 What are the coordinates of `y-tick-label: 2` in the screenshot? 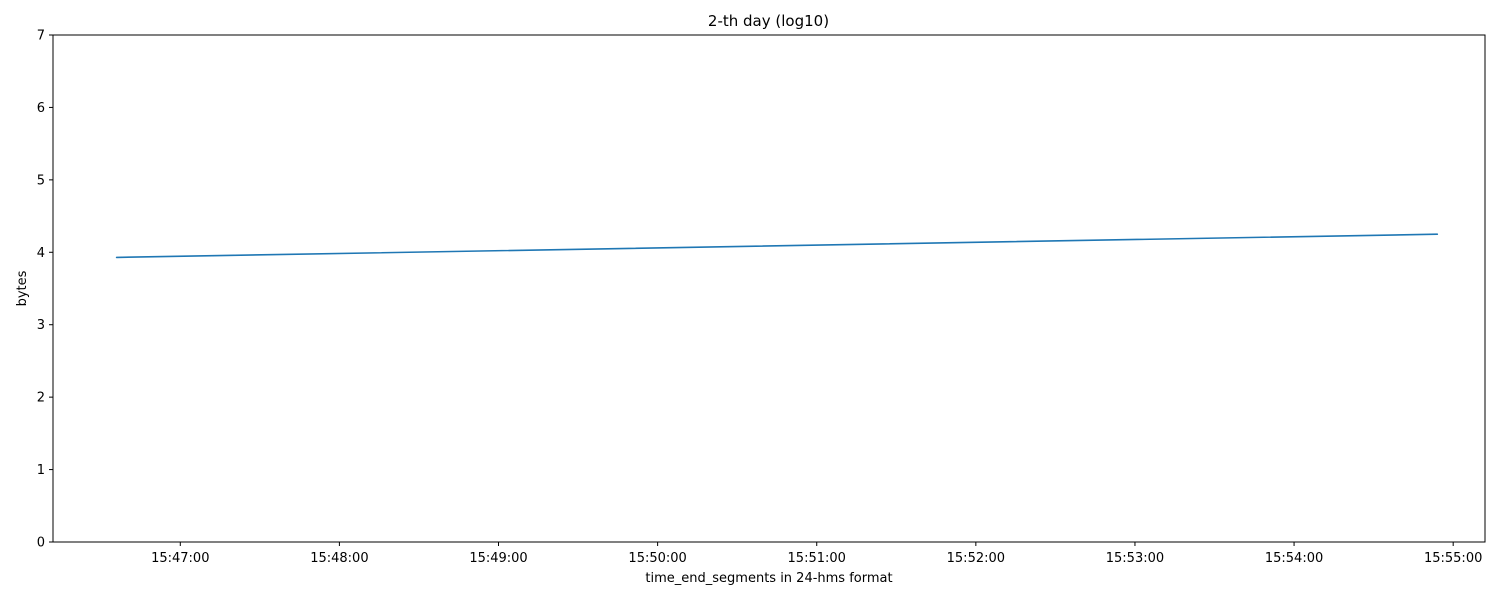 It's located at (41, 398).